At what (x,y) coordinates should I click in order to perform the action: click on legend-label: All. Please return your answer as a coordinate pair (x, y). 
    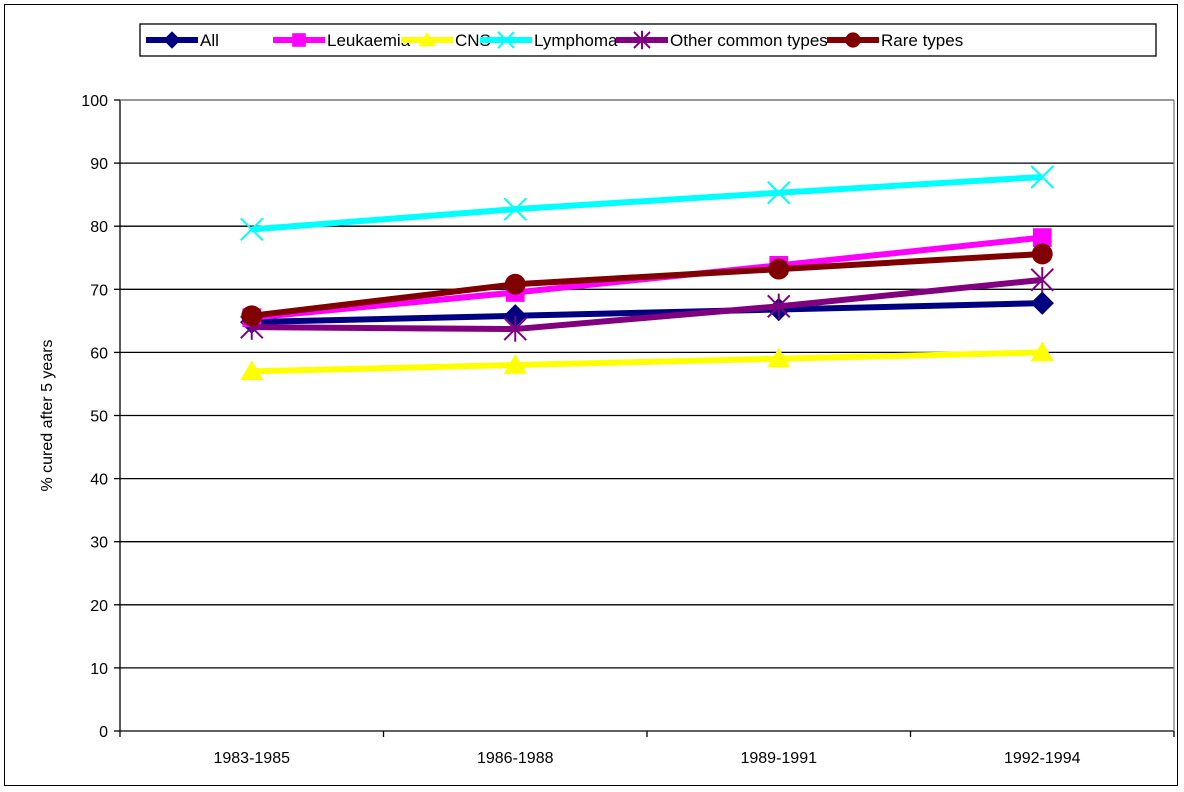
    Looking at the image, I should click on (209, 40).